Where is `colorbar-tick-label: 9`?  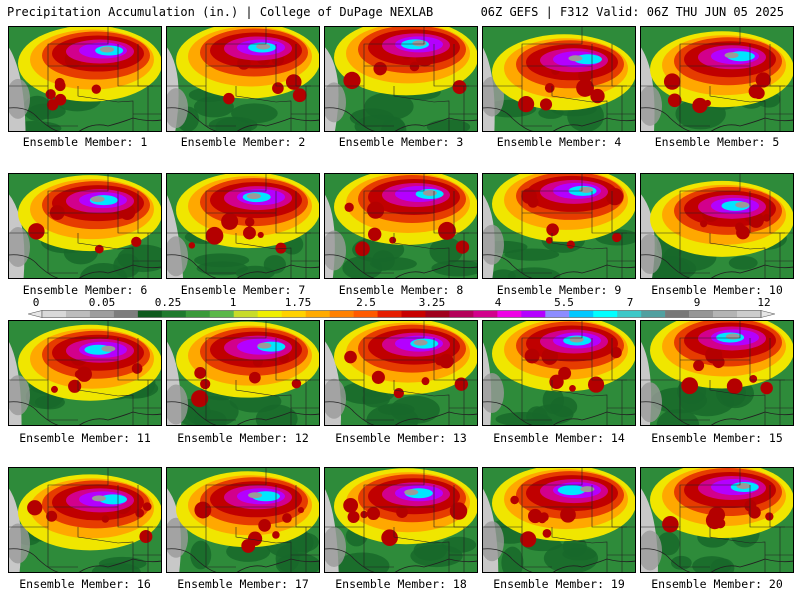 colorbar-tick-label: 9 is located at coordinates (697, 302).